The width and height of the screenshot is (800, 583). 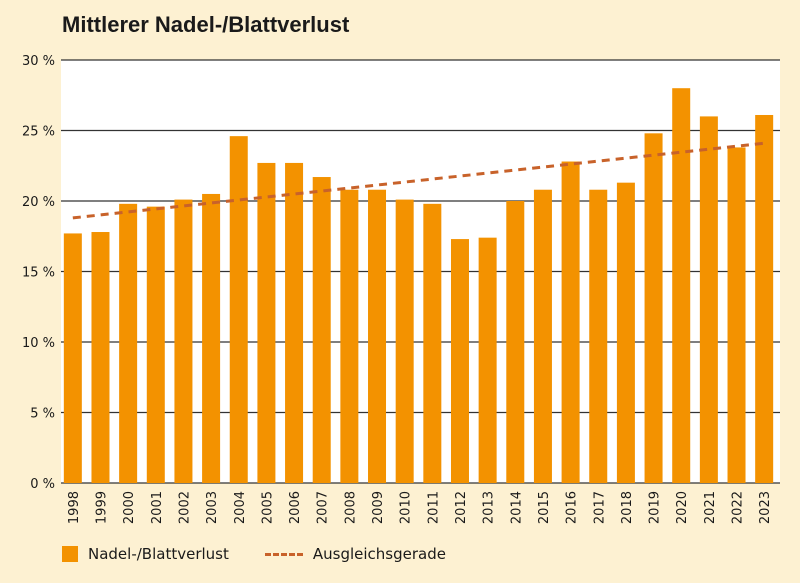 I want to click on bar-2022, so click(x=736, y=315).